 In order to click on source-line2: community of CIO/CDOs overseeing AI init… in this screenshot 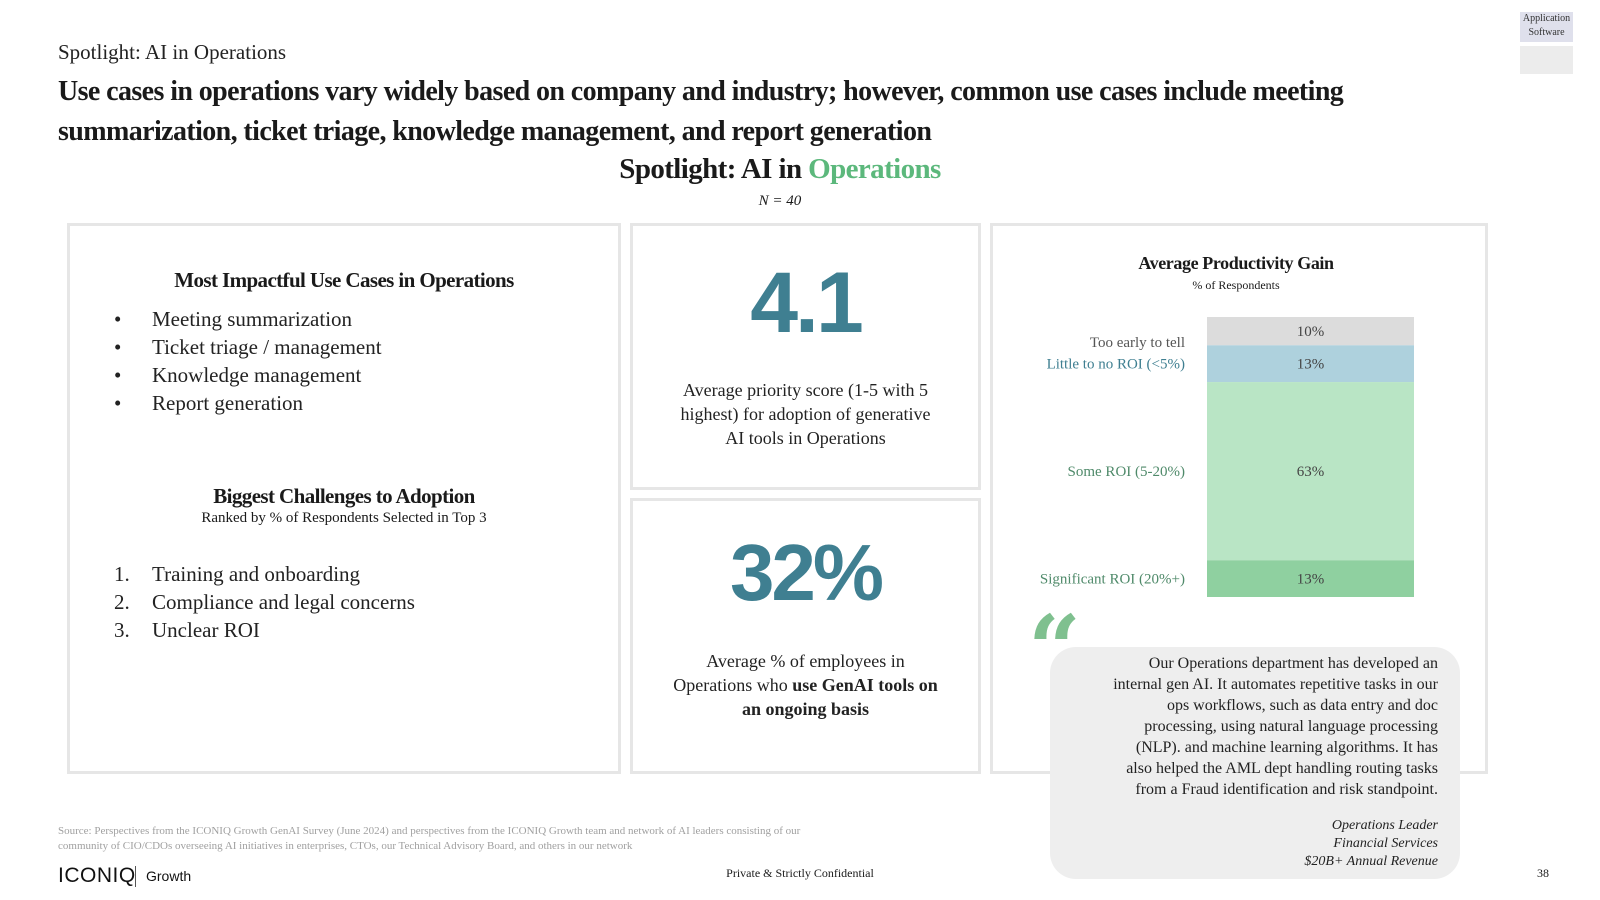, I will do `click(345, 846)`.